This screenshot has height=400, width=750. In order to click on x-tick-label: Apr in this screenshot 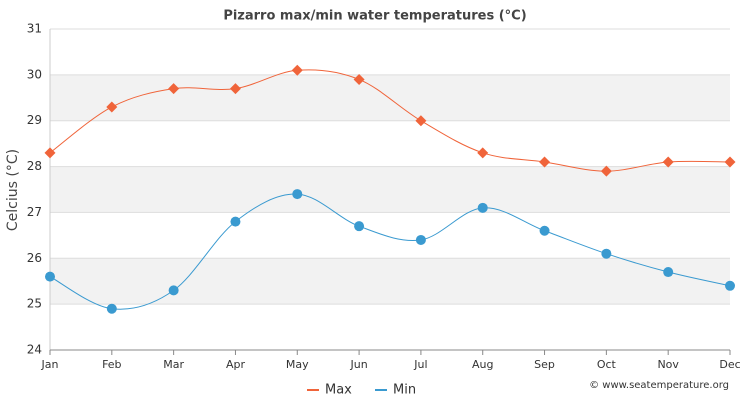, I will do `click(236, 364)`.